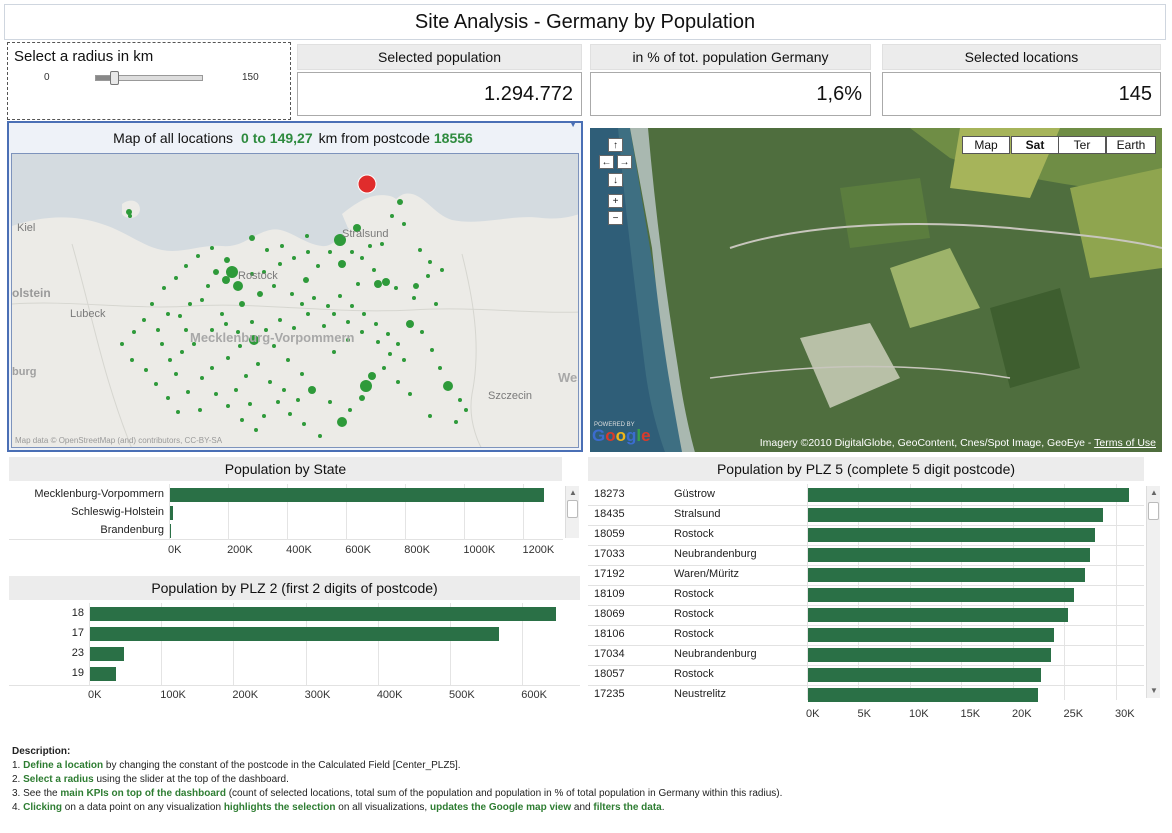 This screenshot has height=833, width=1172. What do you see at coordinates (706, 574) in the screenshot?
I see `plz5-city: Waren/Müritz` at bounding box center [706, 574].